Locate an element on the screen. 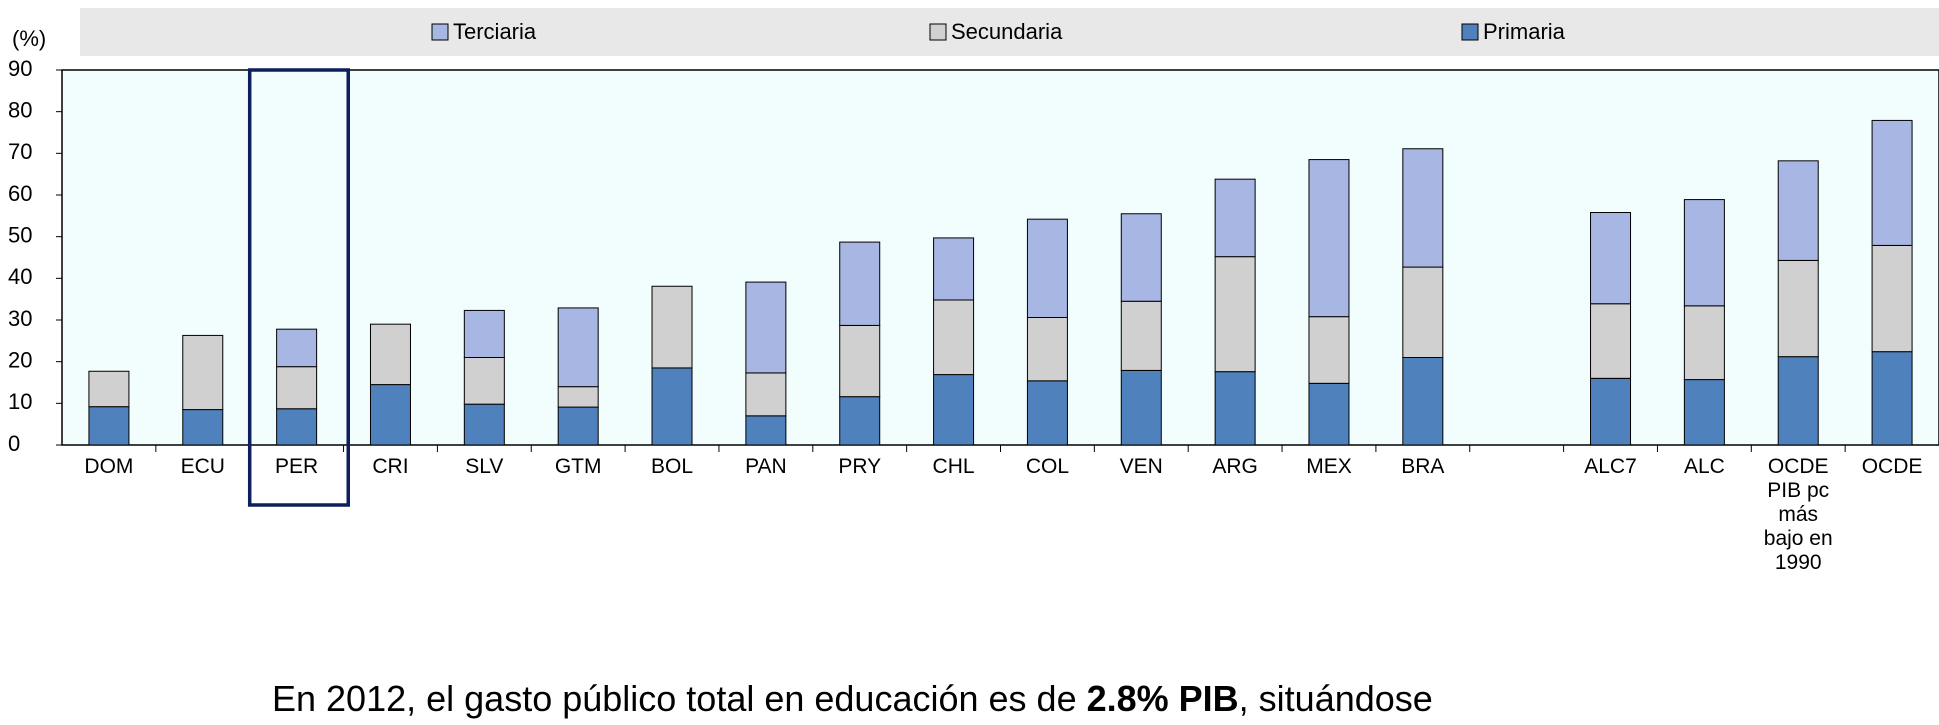 Image resolution: width=1939 pixels, height=725 pixels. caption-text: , situándose is located at coordinates (1335, 698).